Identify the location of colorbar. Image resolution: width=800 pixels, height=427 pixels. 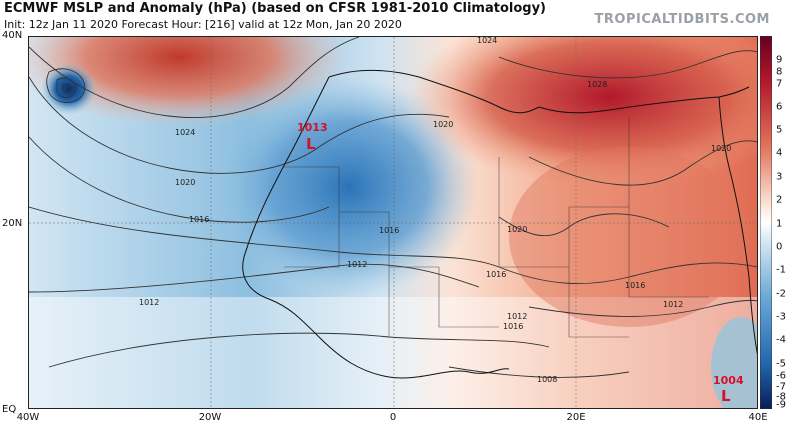
(766, 222).